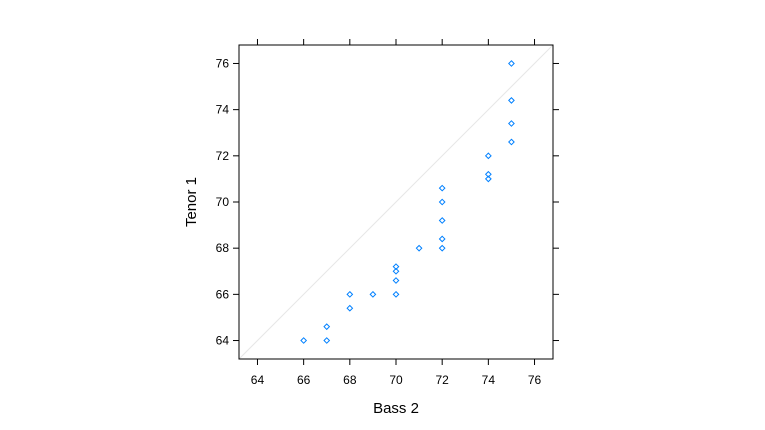 The width and height of the screenshot is (765, 430). What do you see at coordinates (442, 380) in the screenshot?
I see `x-tick-label: 72` at bounding box center [442, 380].